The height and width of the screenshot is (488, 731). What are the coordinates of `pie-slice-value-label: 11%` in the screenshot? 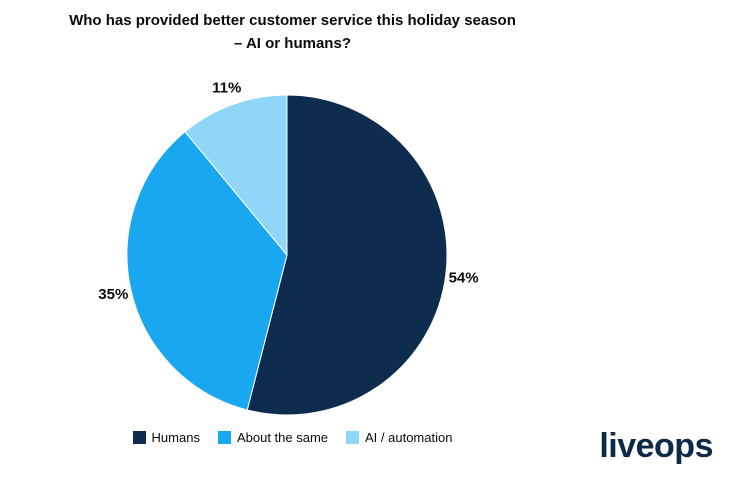 It's located at (226, 88).